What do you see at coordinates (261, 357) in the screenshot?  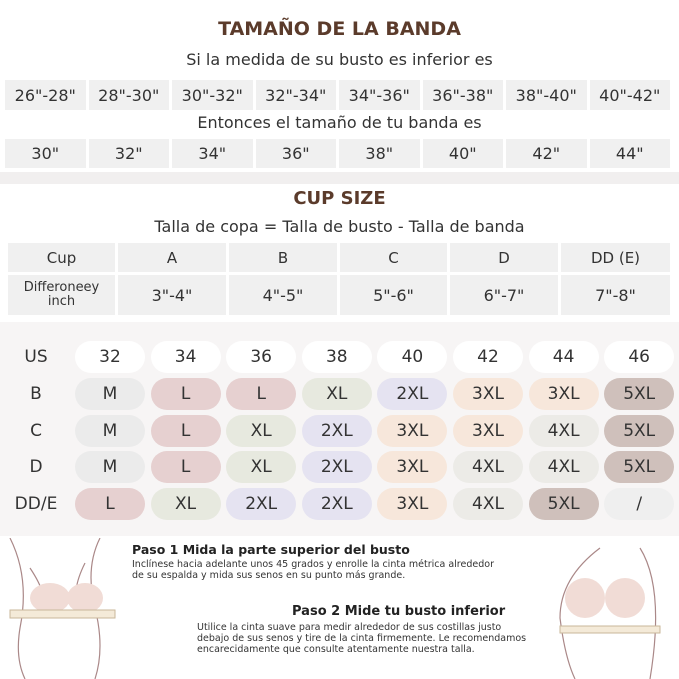 I see `size-header: 36` at bounding box center [261, 357].